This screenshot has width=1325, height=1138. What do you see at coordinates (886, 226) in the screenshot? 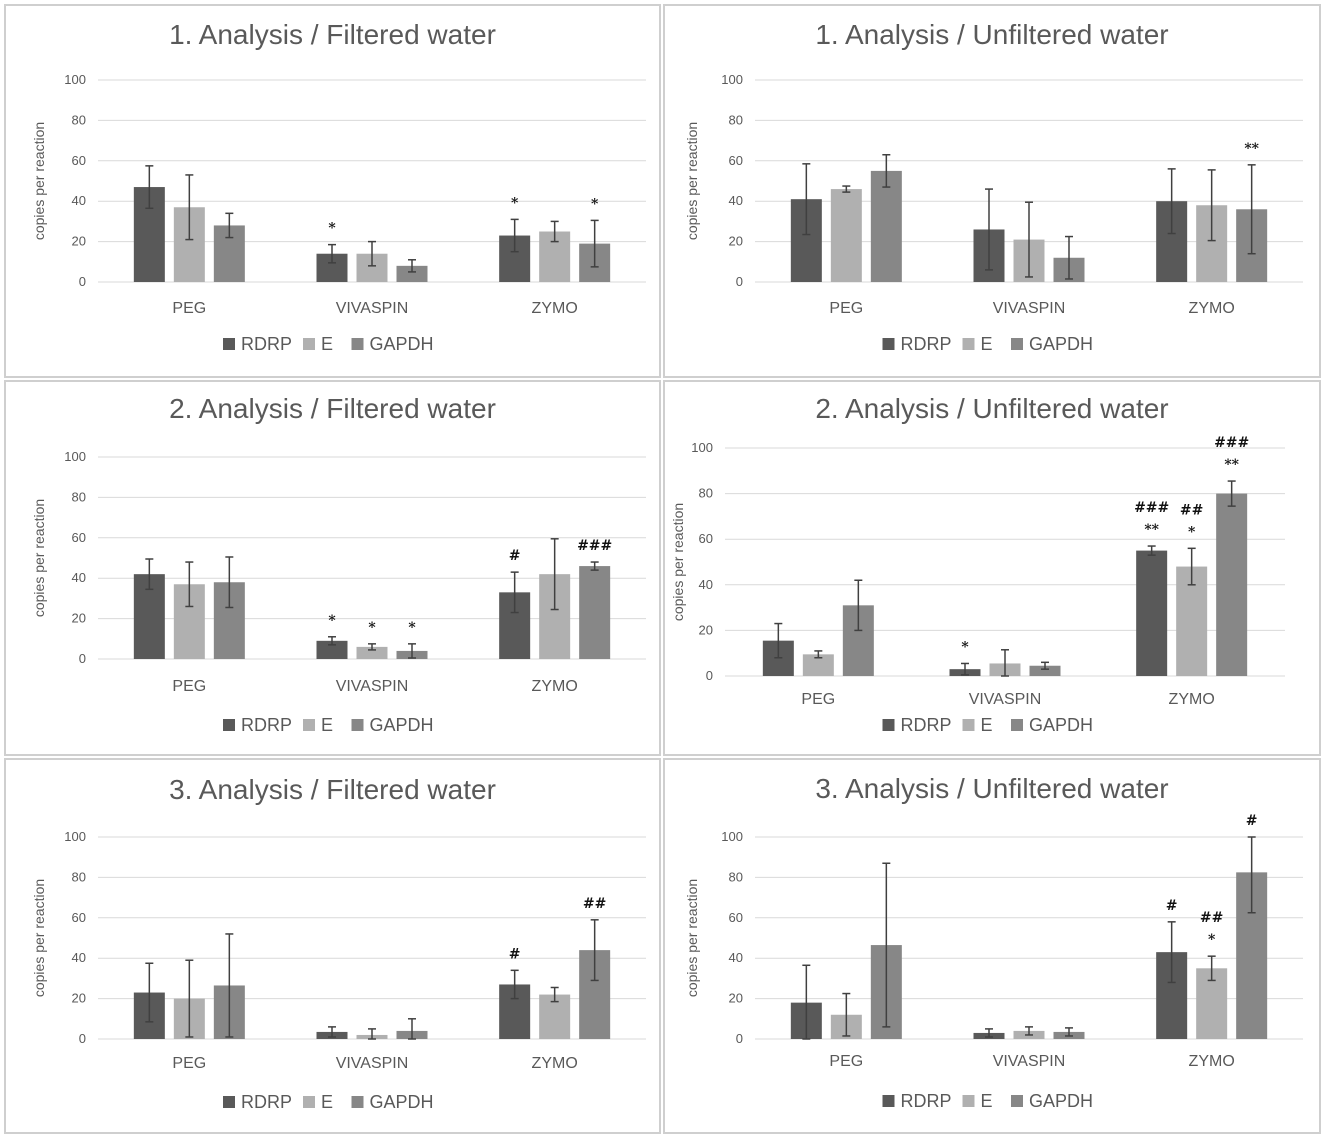
I see `bar-gapdh-peg` at bounding box center [886, 226].